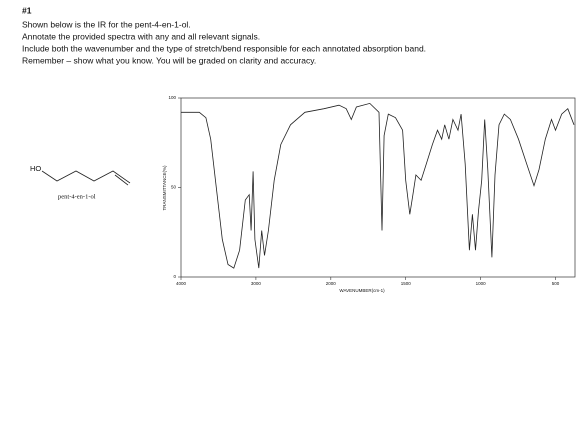 The width and height of the screenshot is (586, 439). Describe the element at coordinates (406, 283) in the screenshot. I see `x-tick-label: 1500` at that location.